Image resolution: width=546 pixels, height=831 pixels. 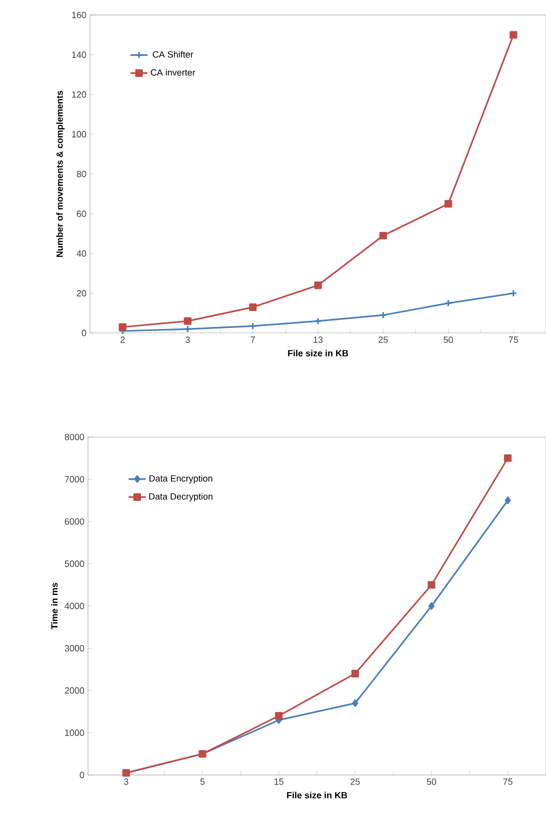 What do you see at coordinates (81, 174) in the screenshot?
I see `y-tick-label: 80` at bounding box center [81, 174].